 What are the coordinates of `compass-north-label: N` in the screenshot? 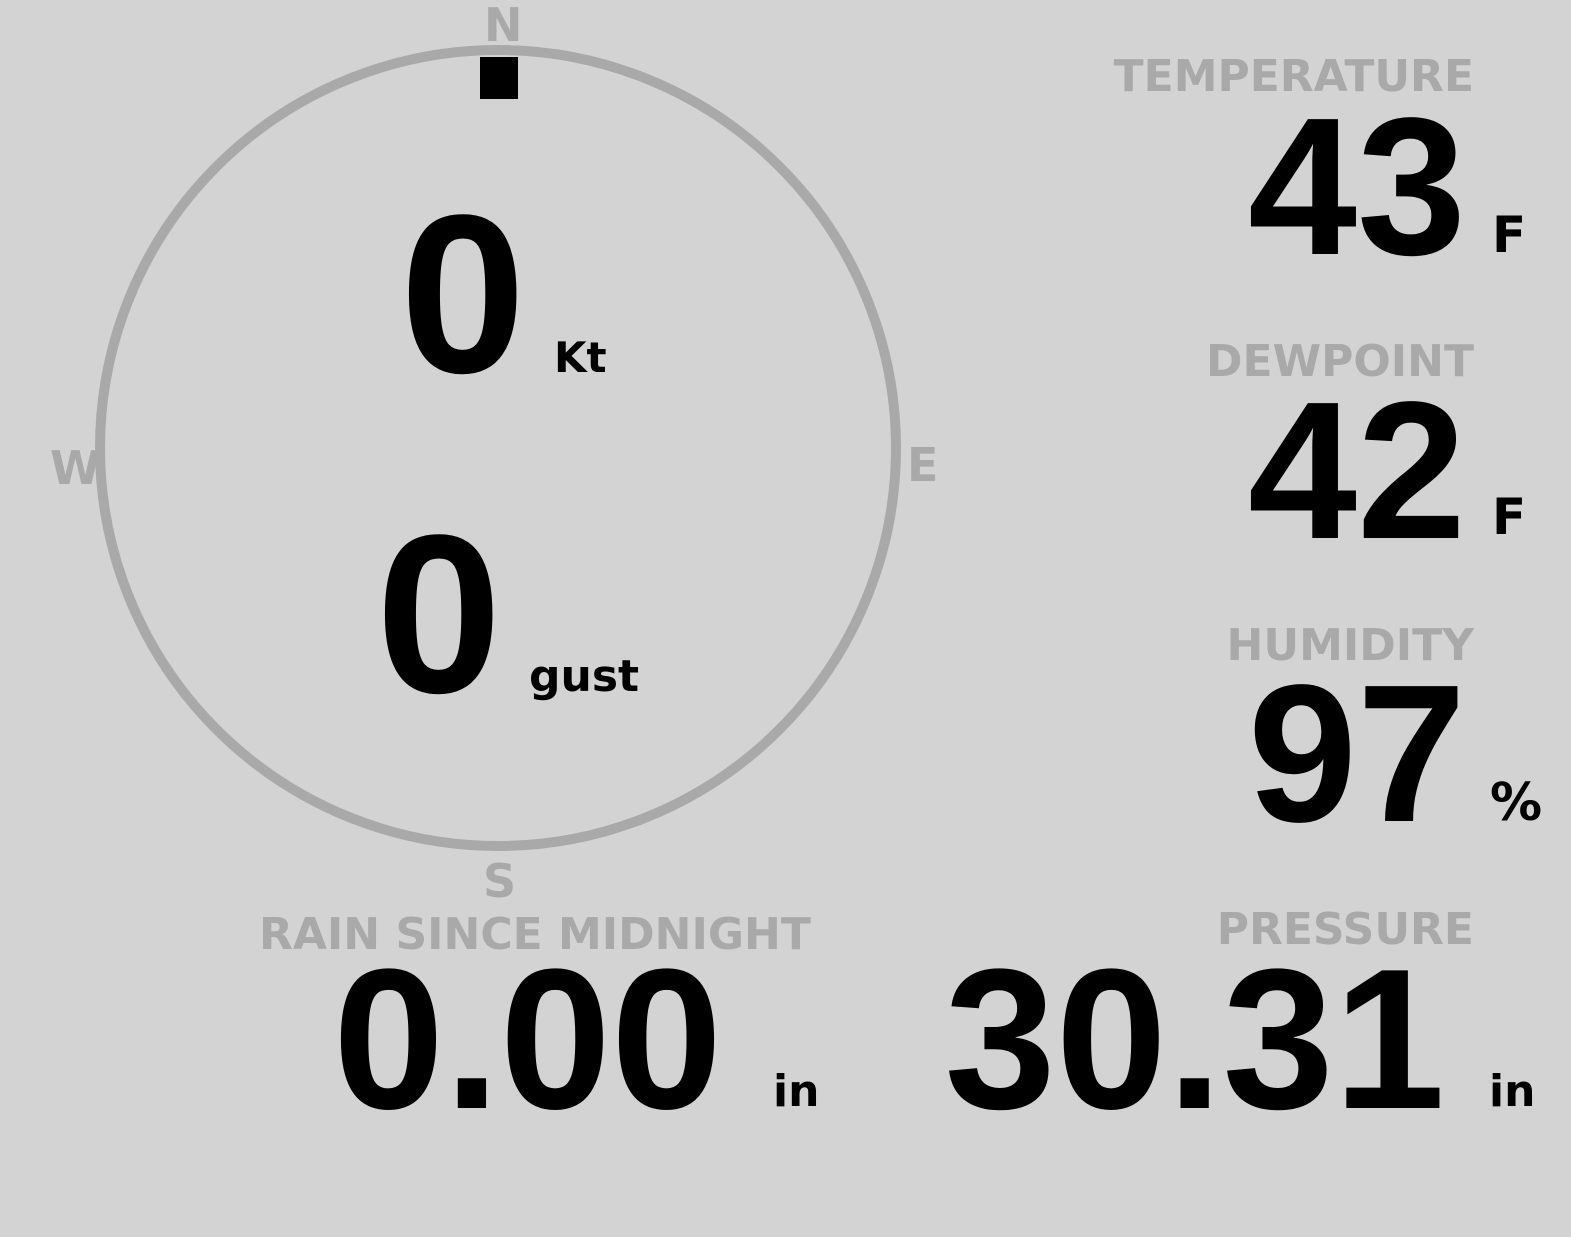 It's located at (503, 26).